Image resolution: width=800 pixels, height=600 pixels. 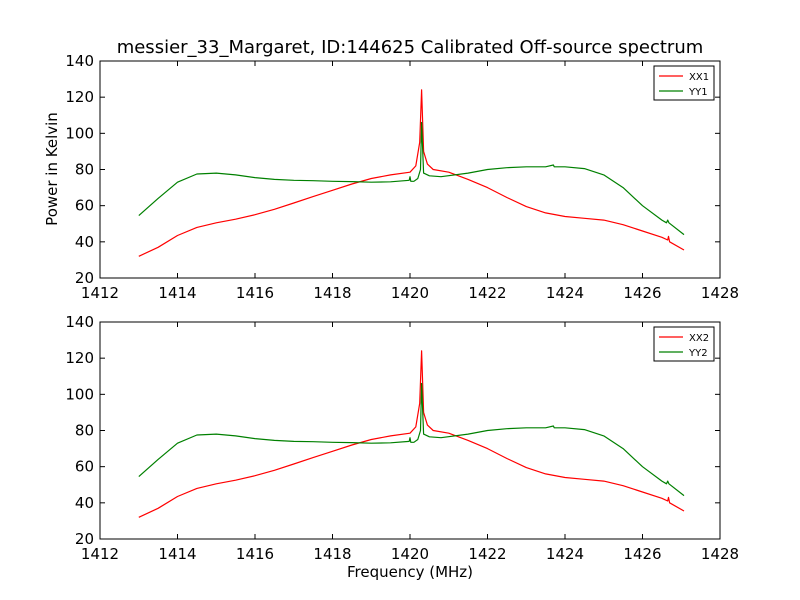 I want to click on legend-label-yy1: YY1, so click(x=698, y=92).